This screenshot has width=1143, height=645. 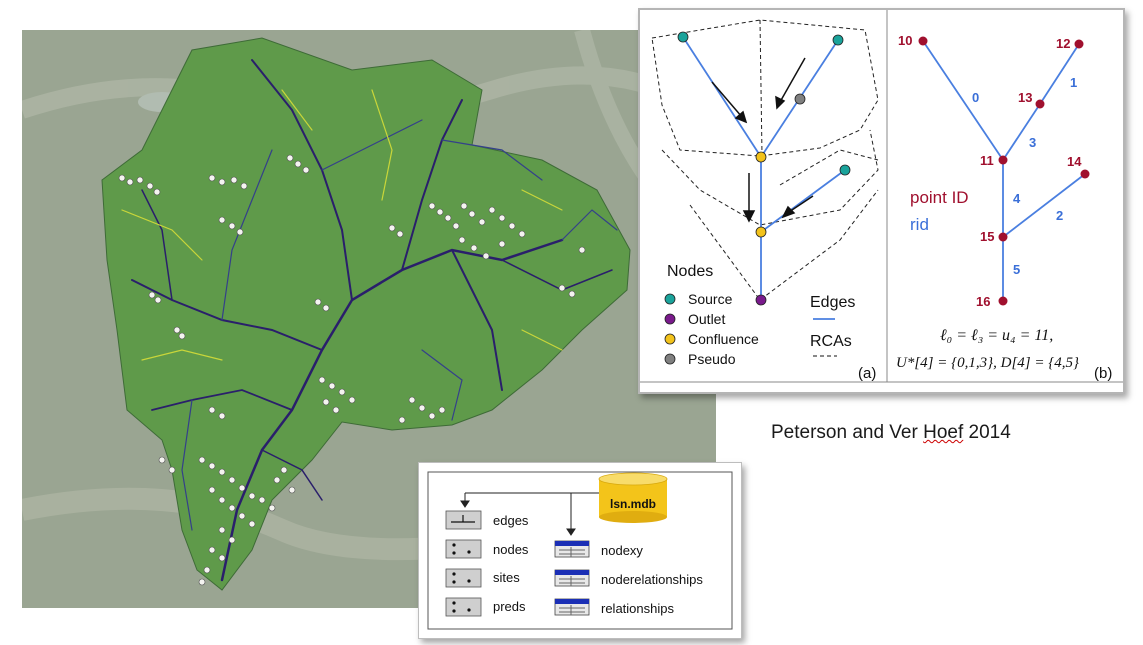 I want to click on rid-label: 3, so click(x=1032, y=142).